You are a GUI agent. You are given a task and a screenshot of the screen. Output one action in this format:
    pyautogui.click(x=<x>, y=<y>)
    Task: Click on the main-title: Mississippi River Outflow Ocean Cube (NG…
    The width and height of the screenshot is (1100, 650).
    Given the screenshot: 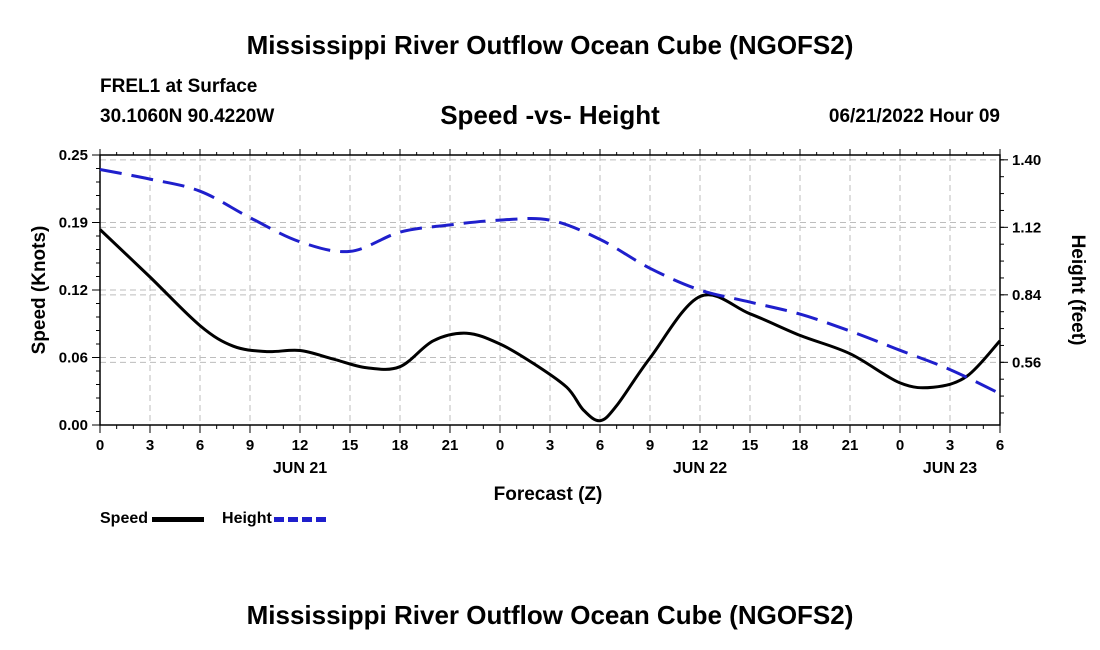 What is the action you would take?
    pyautogui.click(x=550, y=45)
    